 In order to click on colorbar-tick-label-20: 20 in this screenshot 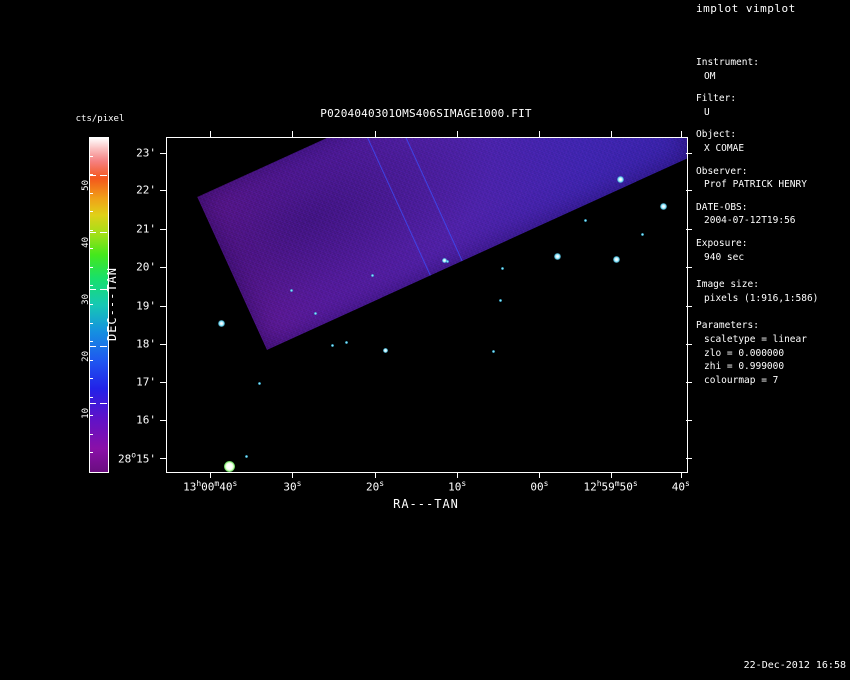, I will do `click(86, 356)`.